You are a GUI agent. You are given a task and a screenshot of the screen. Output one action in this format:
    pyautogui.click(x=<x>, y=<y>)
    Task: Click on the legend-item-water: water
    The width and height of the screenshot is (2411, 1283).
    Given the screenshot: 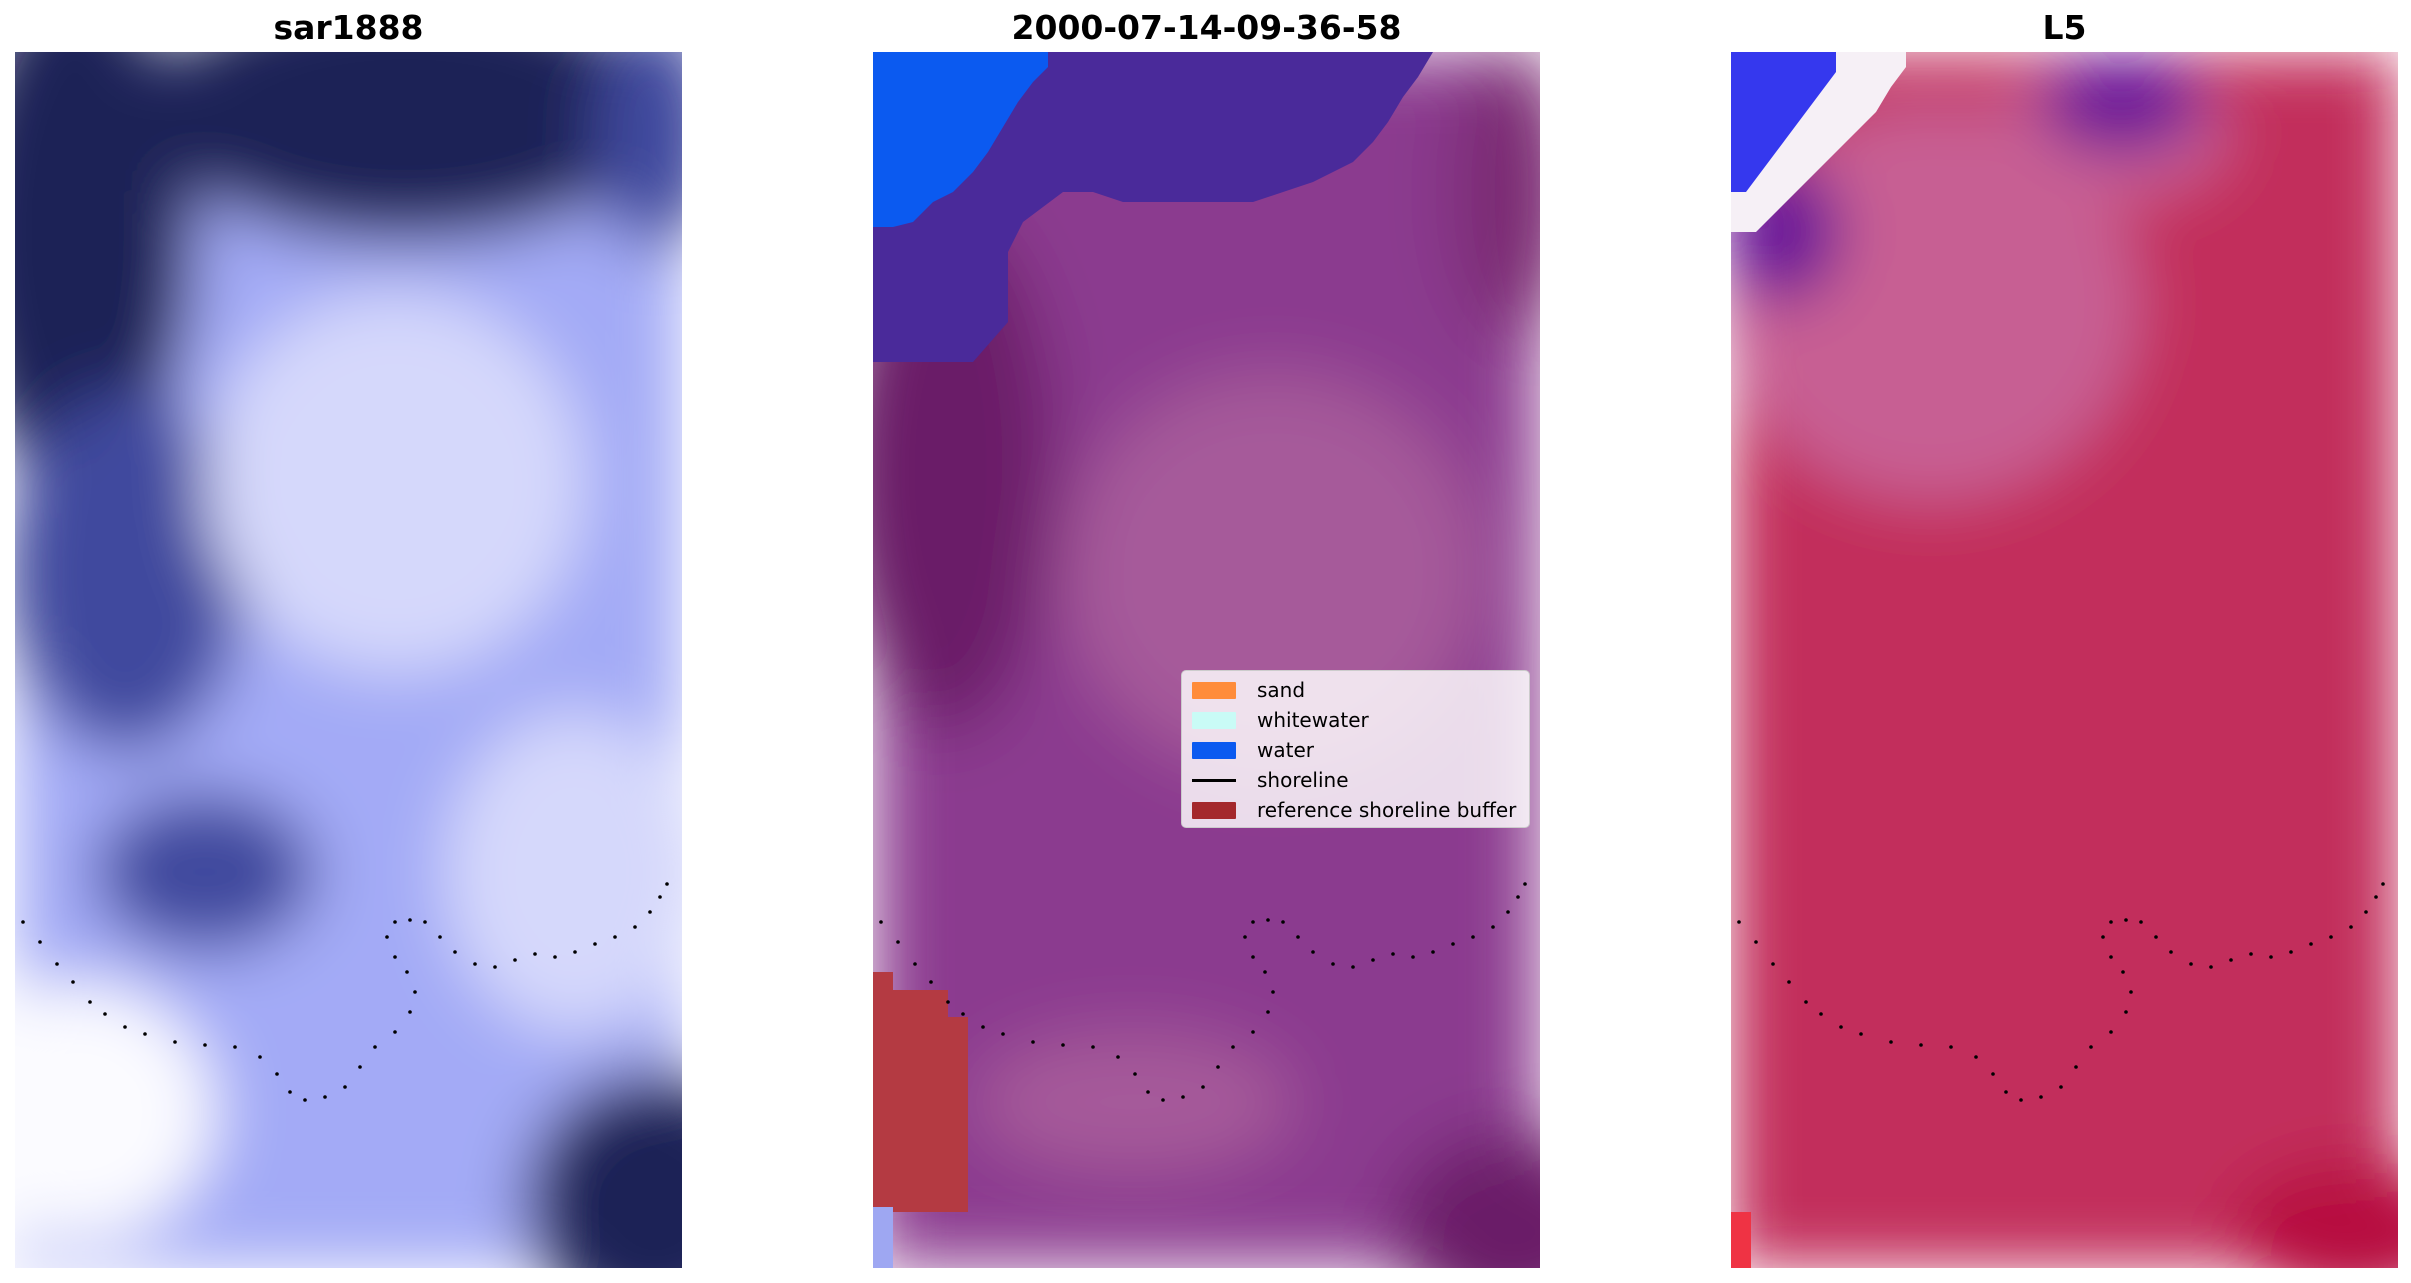 What is the action you would take?
    pyautogui.click(x=1355, y=750)
    